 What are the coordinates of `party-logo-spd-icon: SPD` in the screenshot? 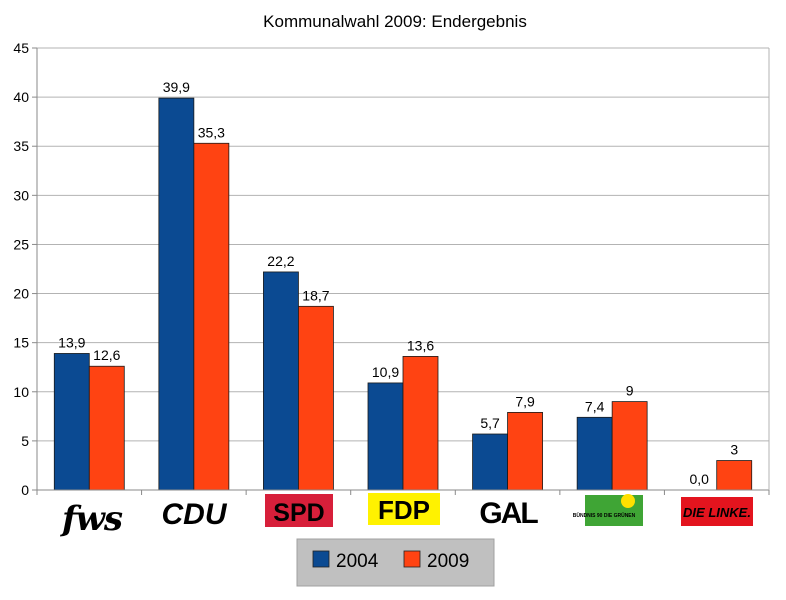 It's located at (299, 510).